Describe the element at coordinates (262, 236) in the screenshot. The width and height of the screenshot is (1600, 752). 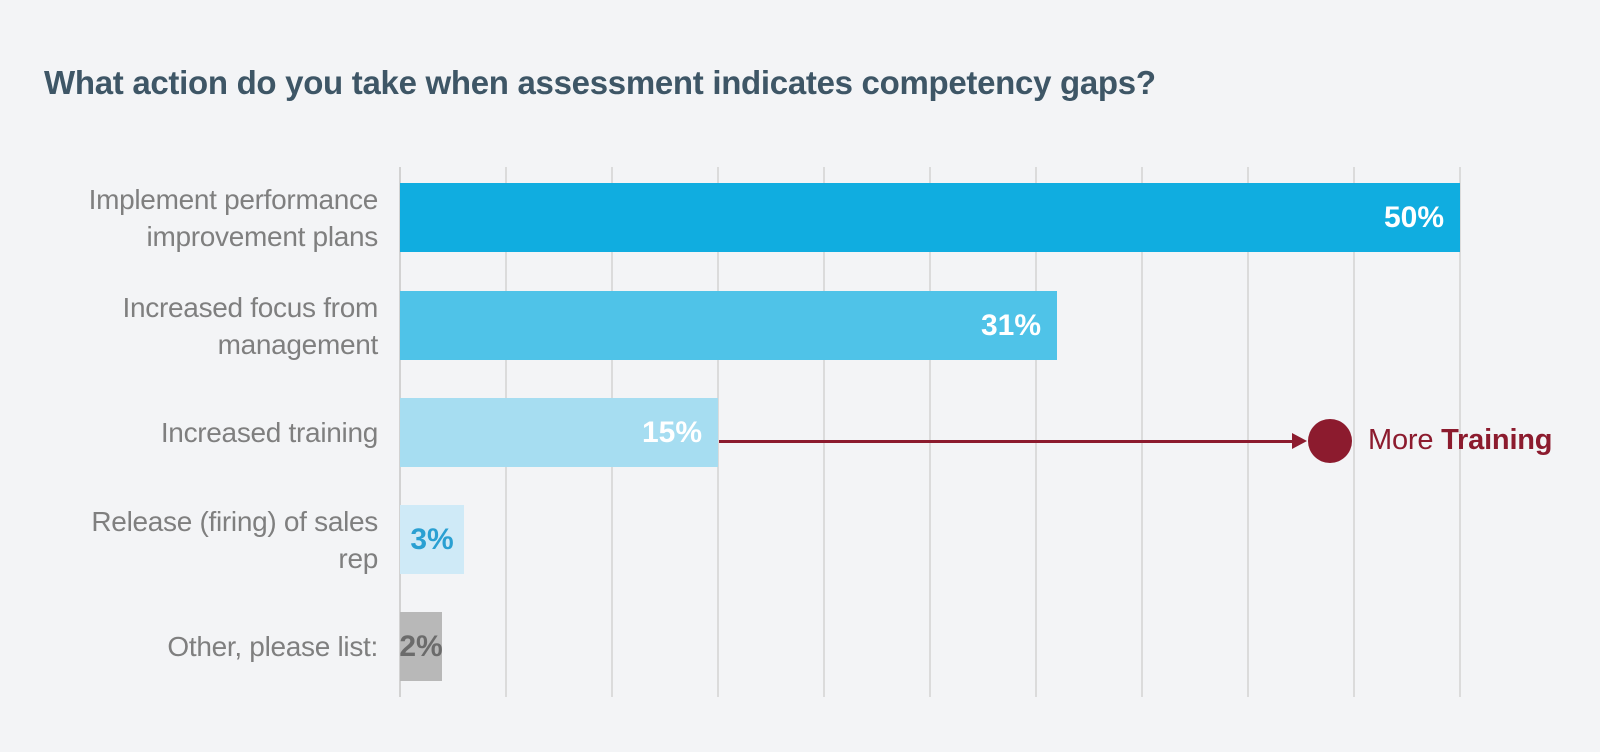
I see `category-label-line: improvement plans` at that location.